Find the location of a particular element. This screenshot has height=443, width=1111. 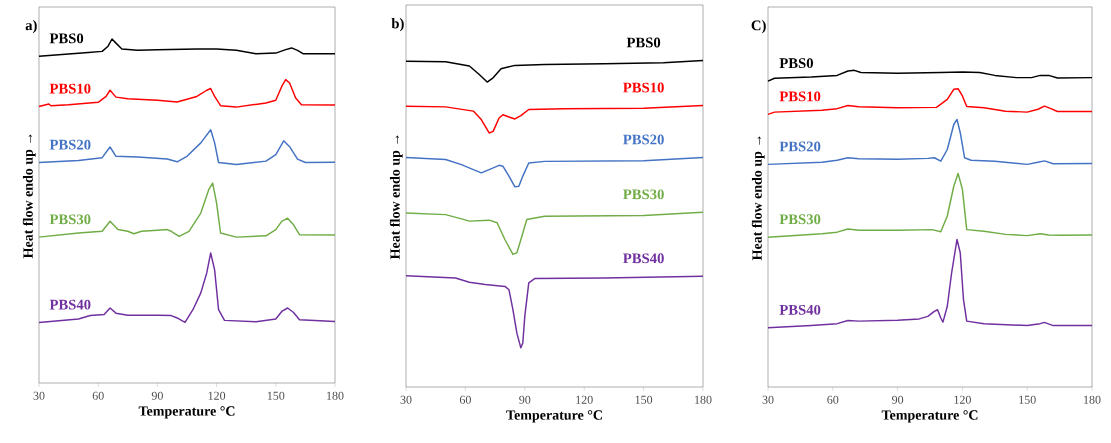

chart-title: a) is located at coordinates (31, 26).